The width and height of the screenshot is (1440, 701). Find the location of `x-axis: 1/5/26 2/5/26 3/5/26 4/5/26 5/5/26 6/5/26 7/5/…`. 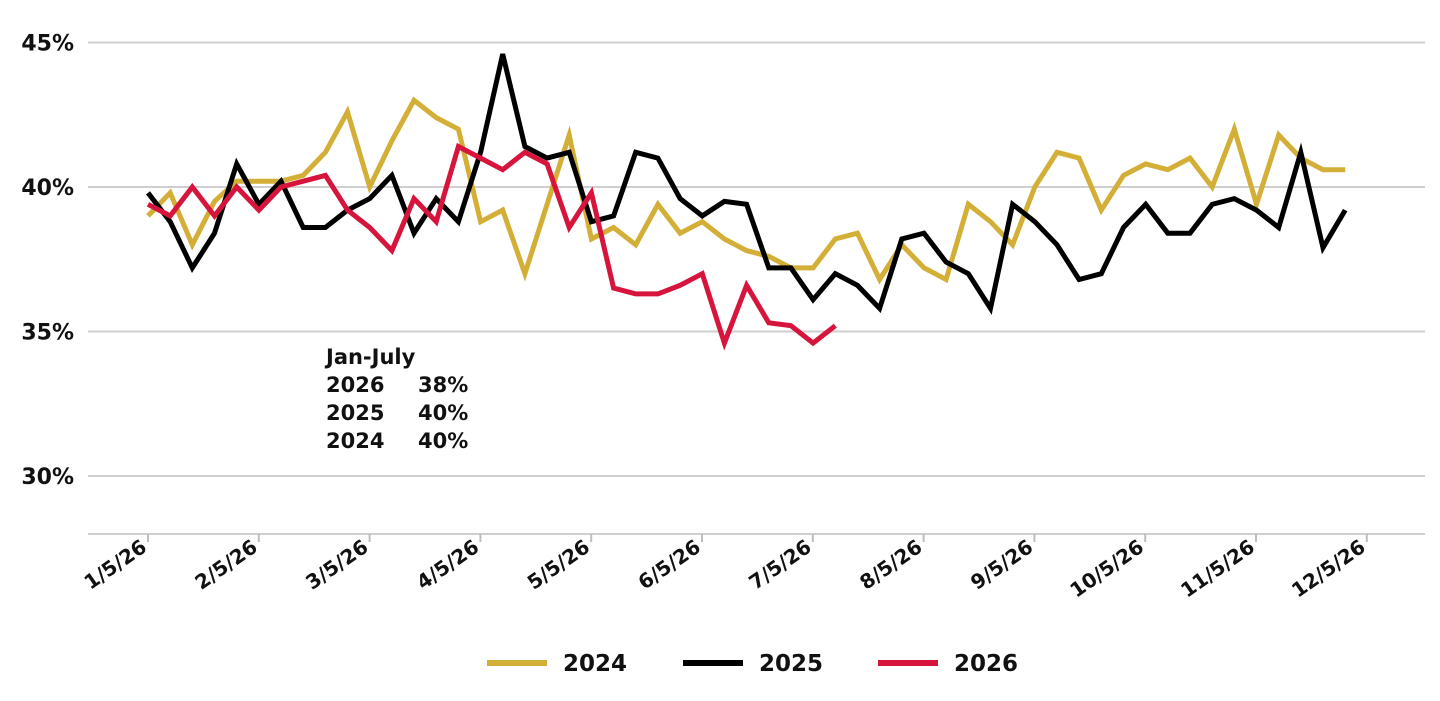

x-axis: 1/5/26 2/5/26 3/5/26 4/5/26 5/5/26 6/5/26 7/5/… is located at coordinates (752, 567).